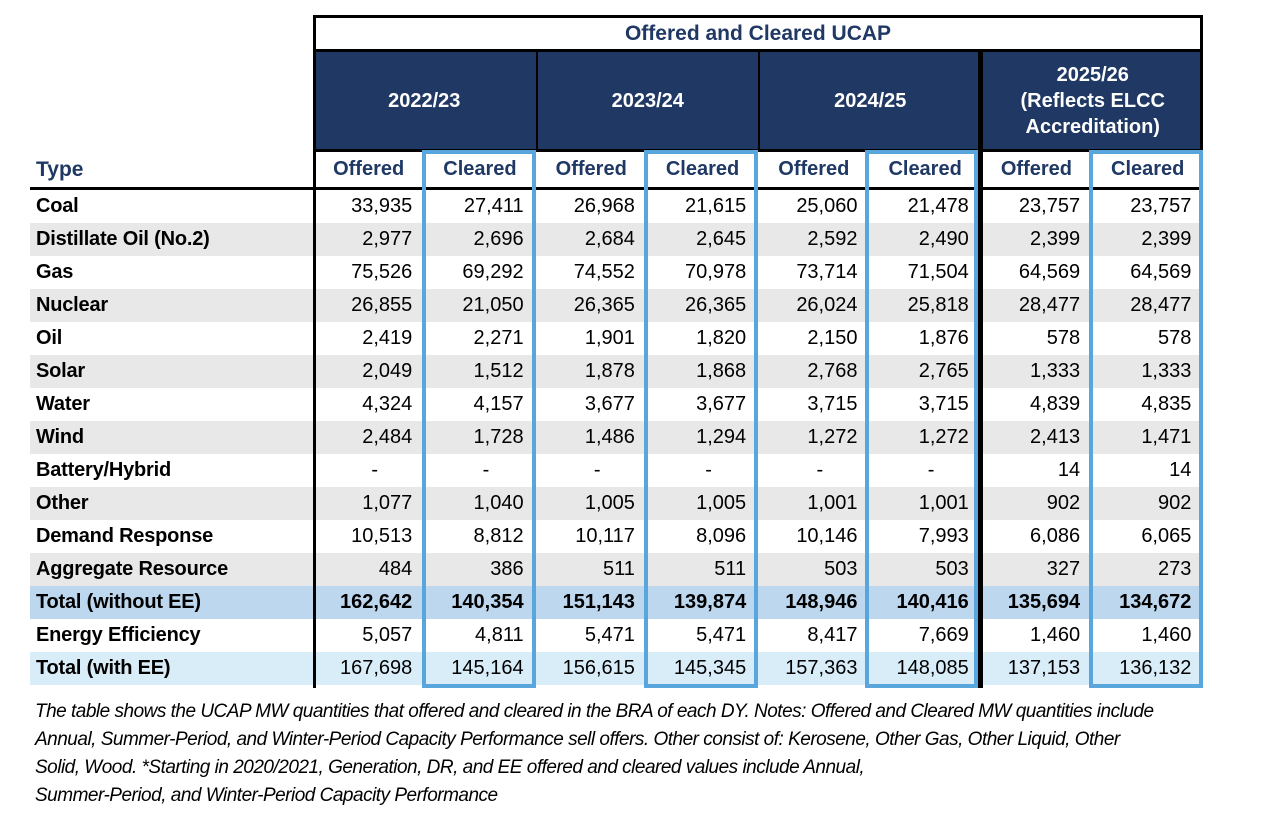 The height and width of the screenshot is (838, 1264). Describe the element at coordinates (498, 536) in the screenshot. I see `value-cell: 8,812` at that location.